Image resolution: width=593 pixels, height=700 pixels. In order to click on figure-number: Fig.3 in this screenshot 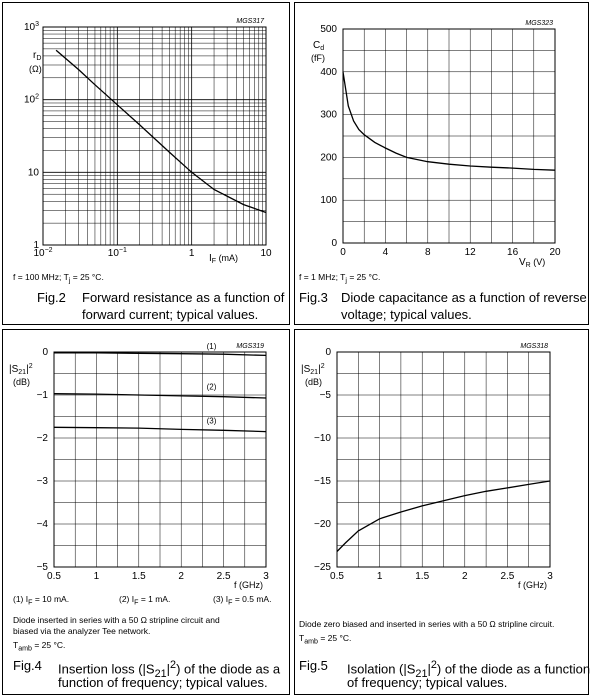, I will do `click(313, 297)`.